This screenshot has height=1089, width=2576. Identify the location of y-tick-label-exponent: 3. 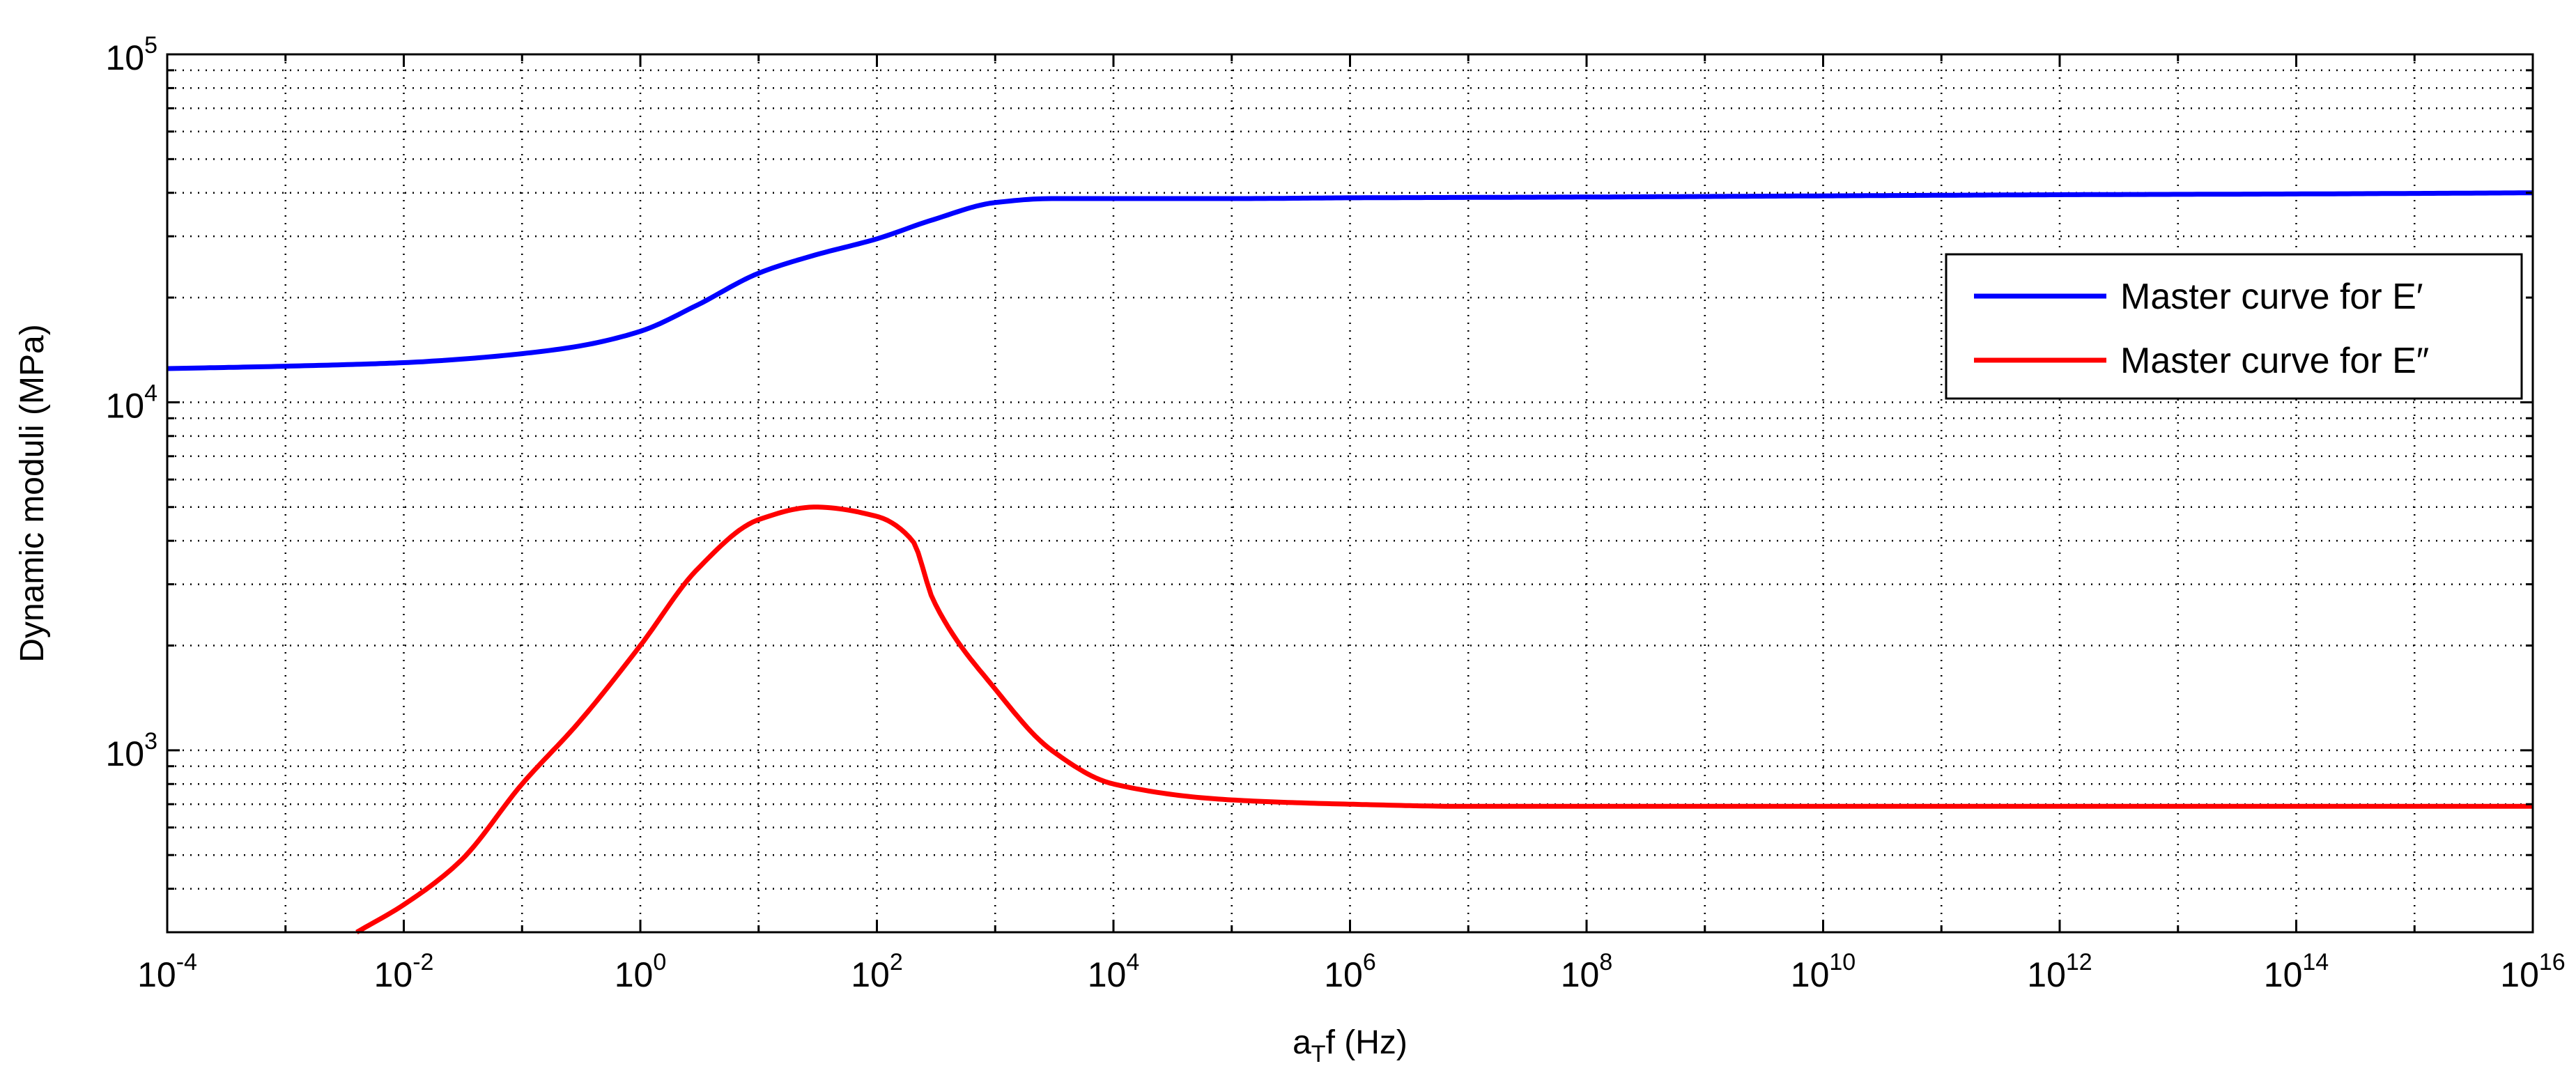
(150, 741).